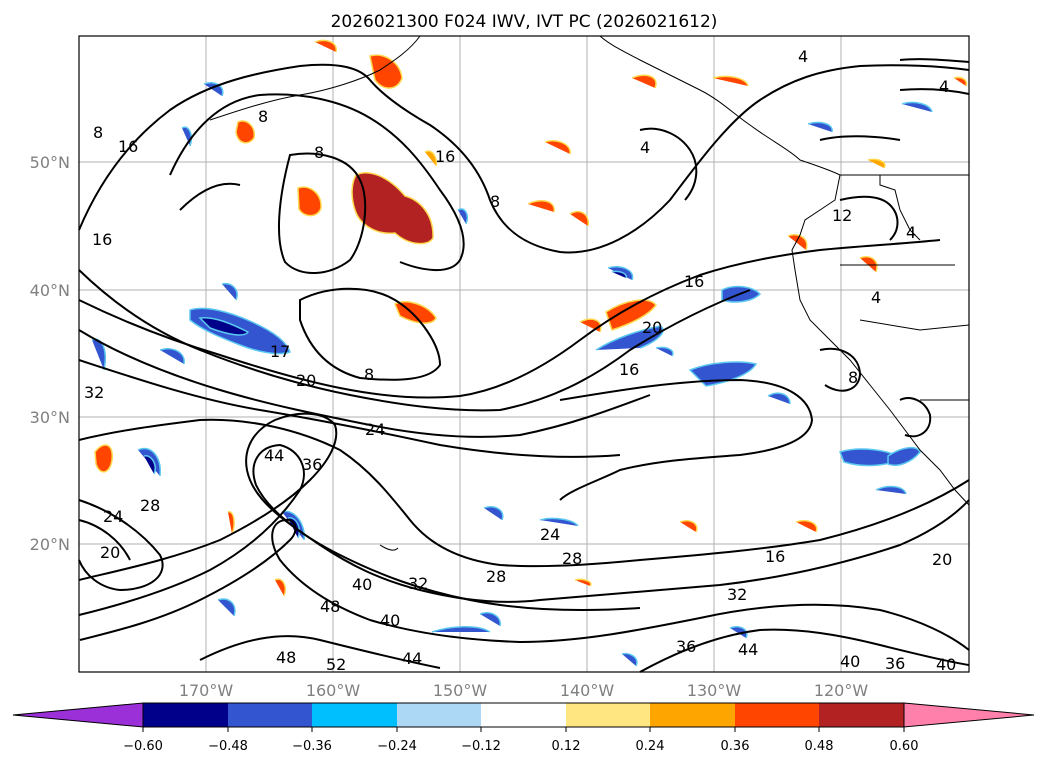  What do you see at coordinates (50, 353) in the screenshot?
I see `latitude-labels: 50°N 40°N 30°N 20°N` at bounding box center [50, 353].